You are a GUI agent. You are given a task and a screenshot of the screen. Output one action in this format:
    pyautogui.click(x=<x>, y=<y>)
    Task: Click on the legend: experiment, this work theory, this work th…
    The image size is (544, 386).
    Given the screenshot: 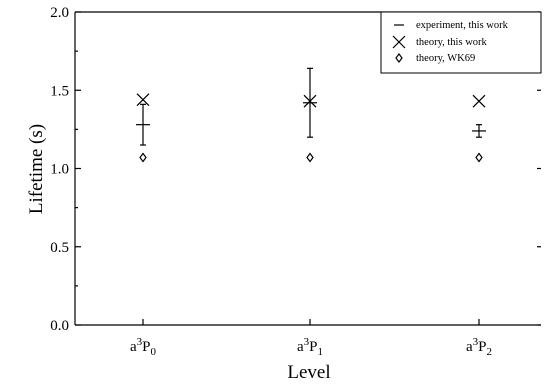 What is the action you would take?
    pyautogui.click(x=461, y=42)
    